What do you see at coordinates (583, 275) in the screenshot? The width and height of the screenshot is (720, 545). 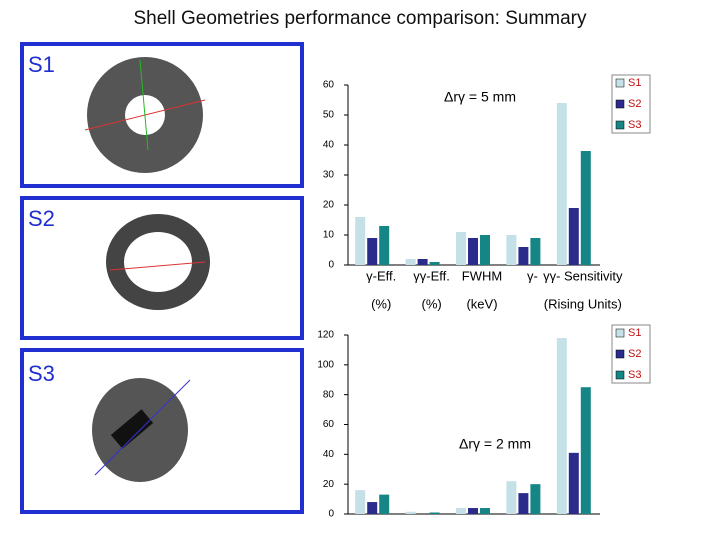 I see `x-tick-label: γγ- Sensitivity` at bounding box center [583, 275].